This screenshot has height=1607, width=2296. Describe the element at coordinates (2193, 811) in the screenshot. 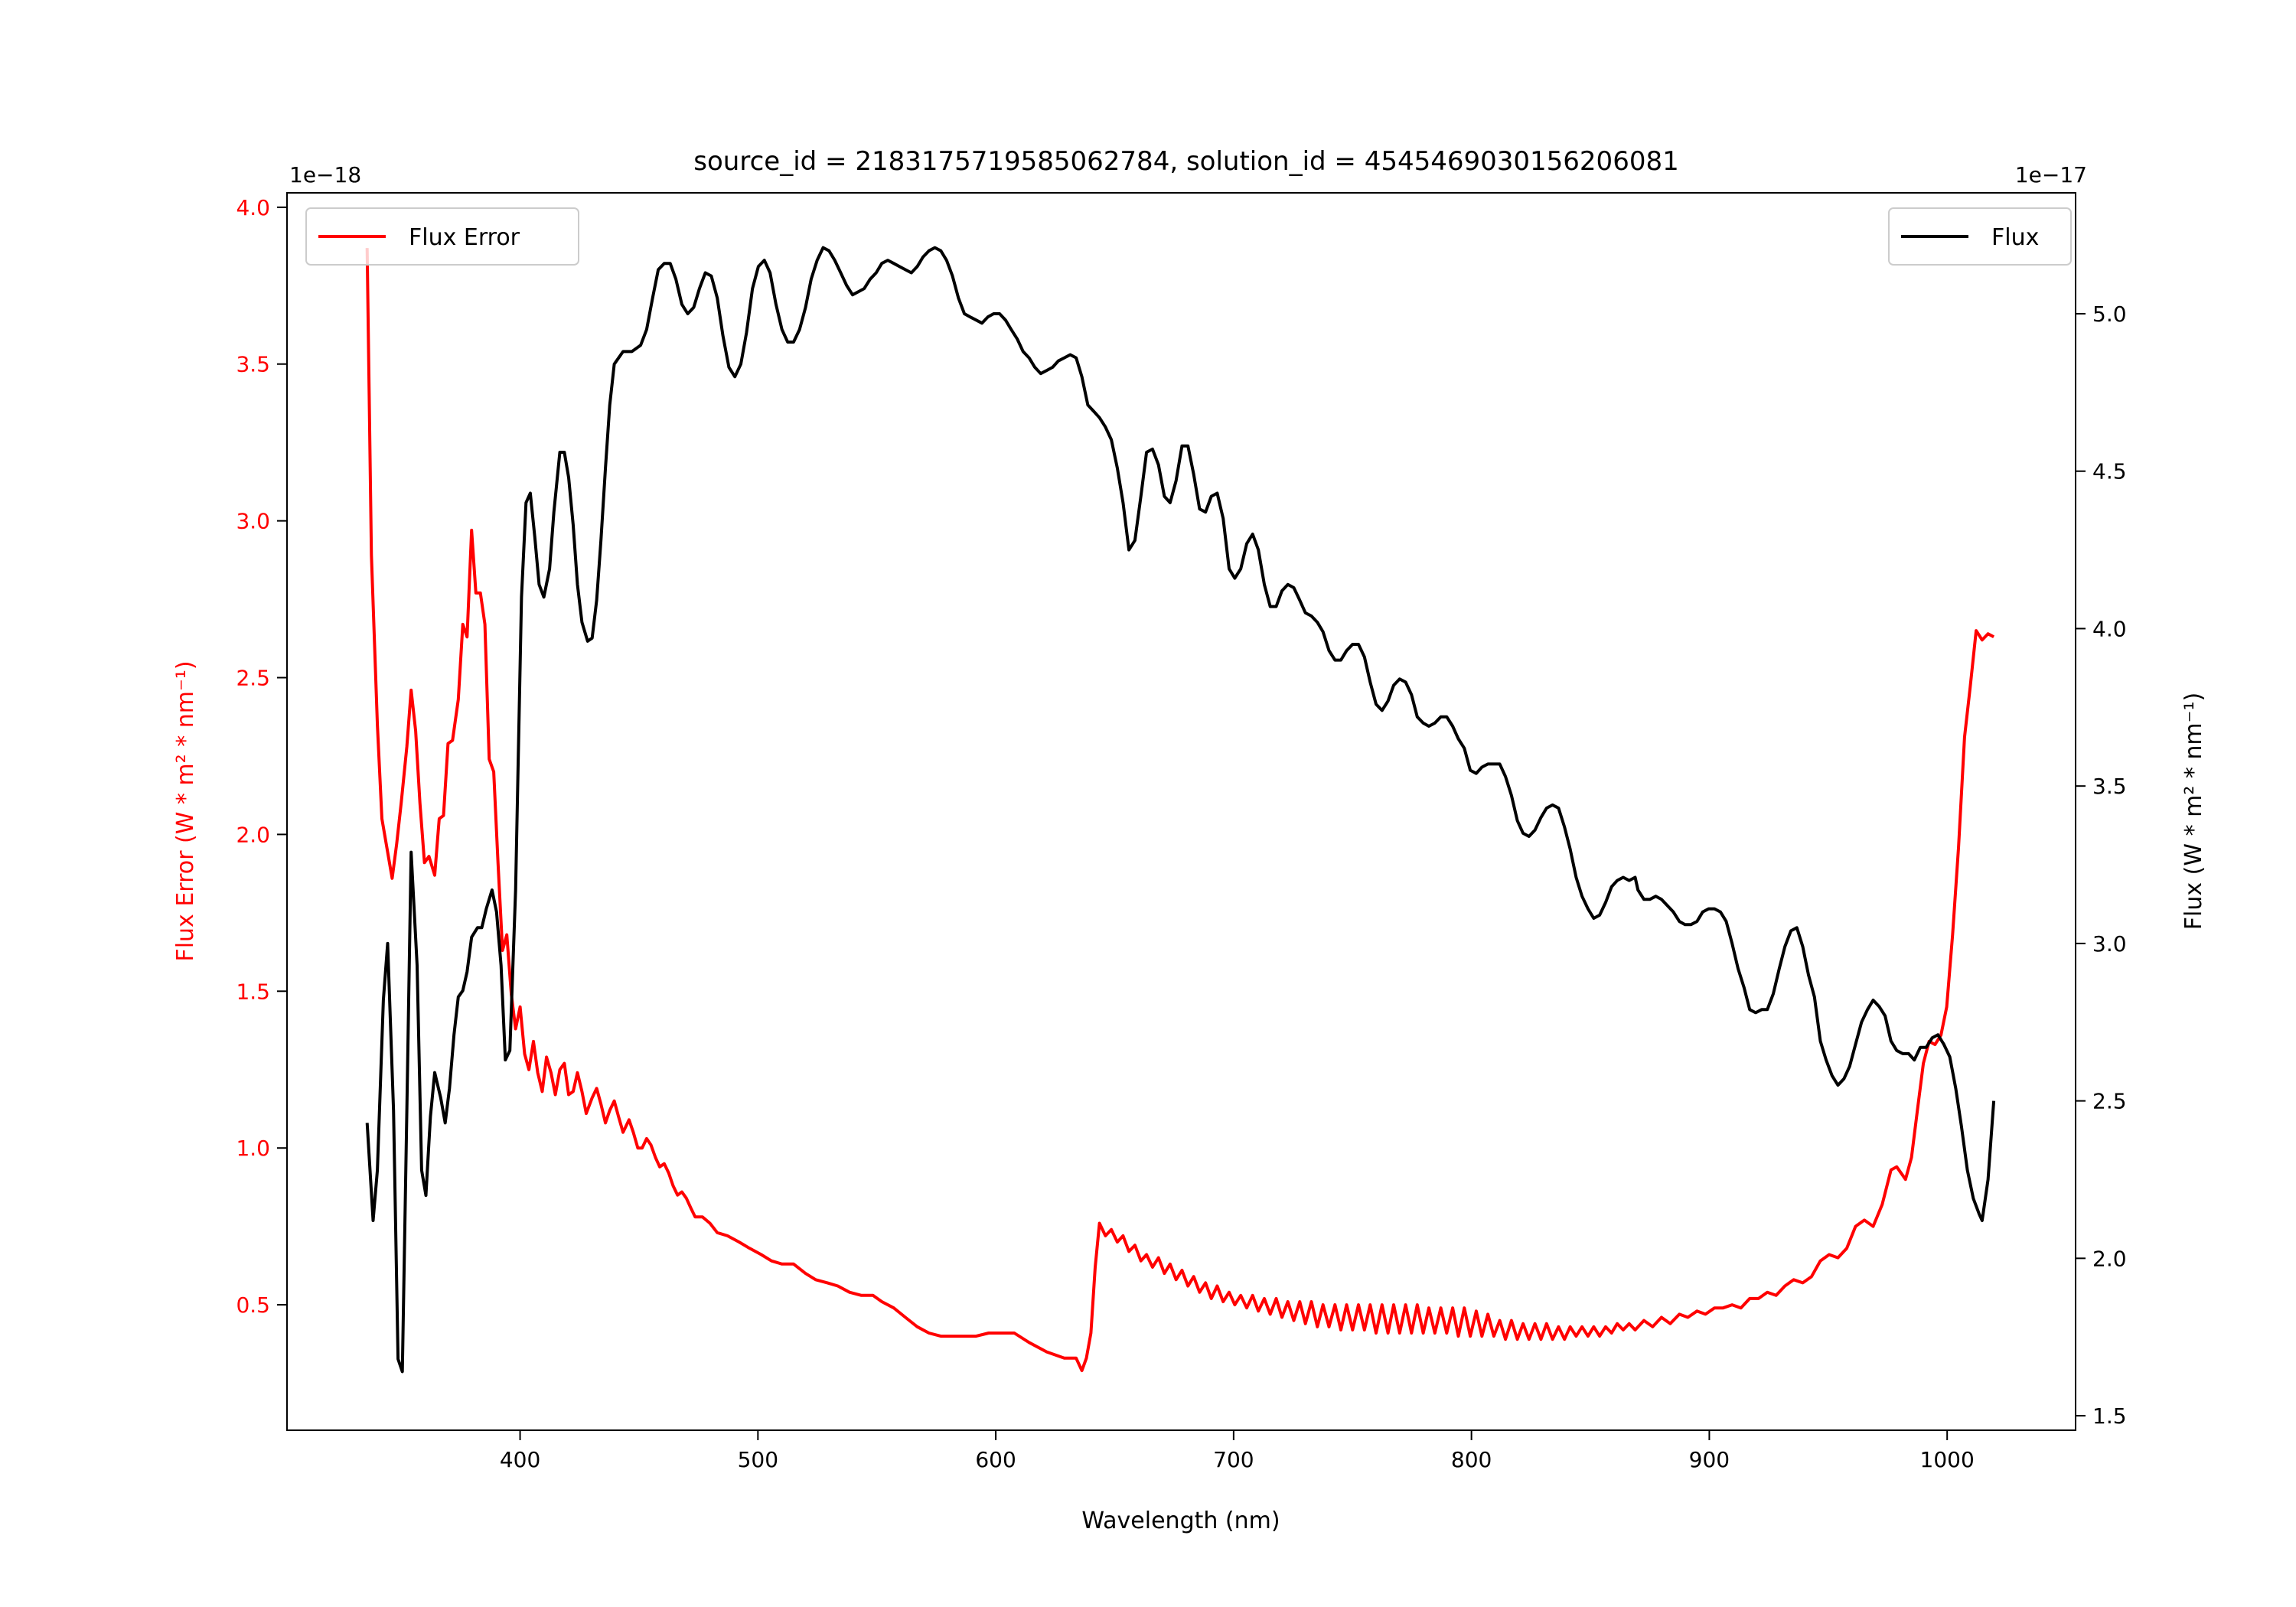

I see `right-y-axis-label: Flux (W * m² * nm⁻¹)` at that location.